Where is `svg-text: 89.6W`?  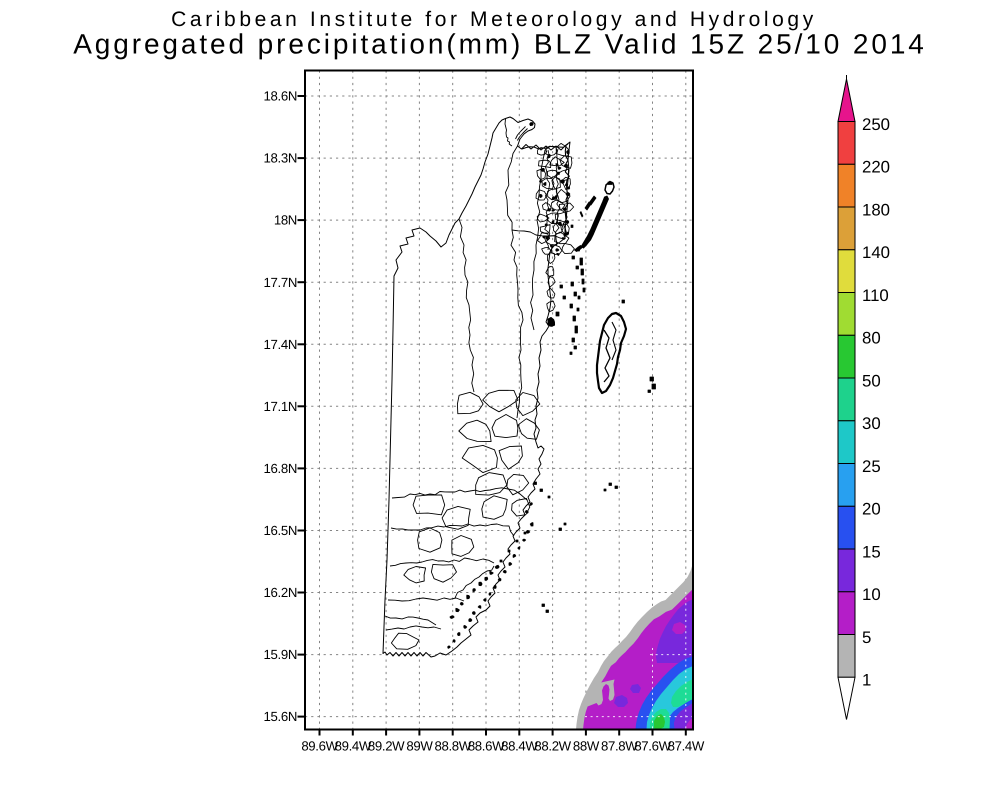
svg-text: 89.6W is located at coordinates (319, 746).